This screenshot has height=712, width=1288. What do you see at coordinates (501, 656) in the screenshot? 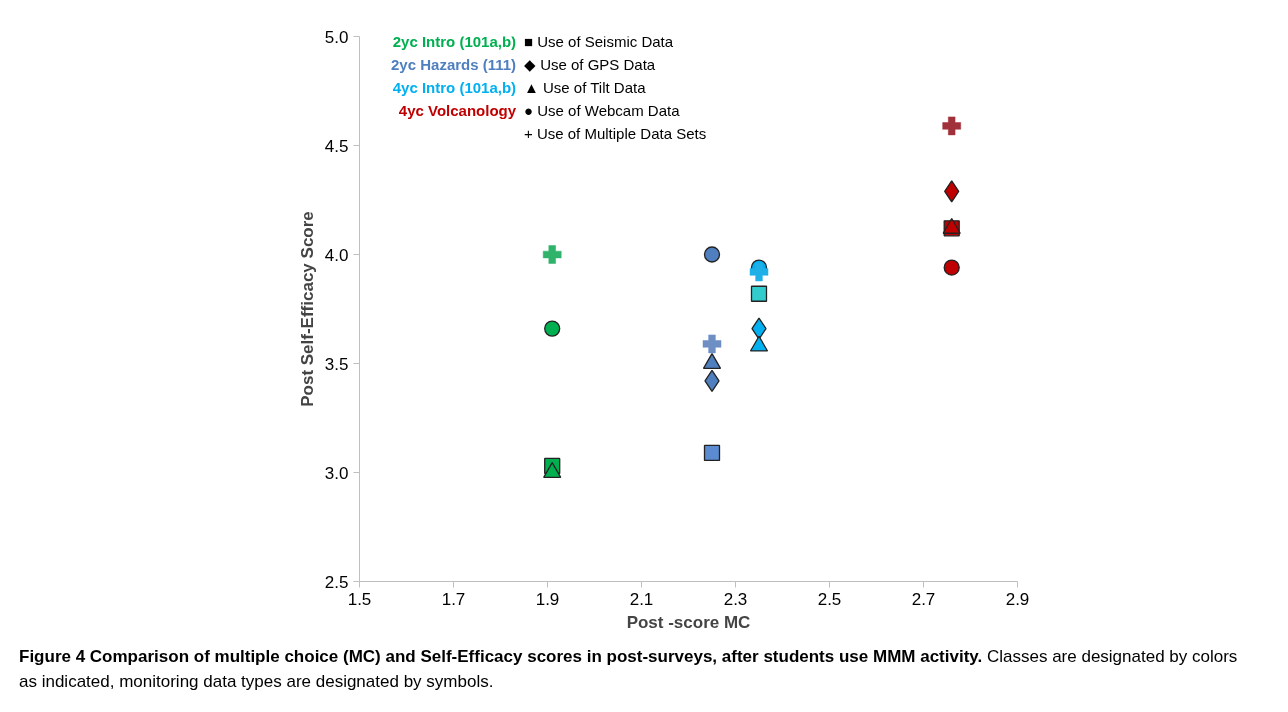
I see `caption: Figure 4 Comparison of multiple choice (MC) and Self-Efficacy scores in post-surveys, after students use MMM activity.` at bounding box center [501, 656].